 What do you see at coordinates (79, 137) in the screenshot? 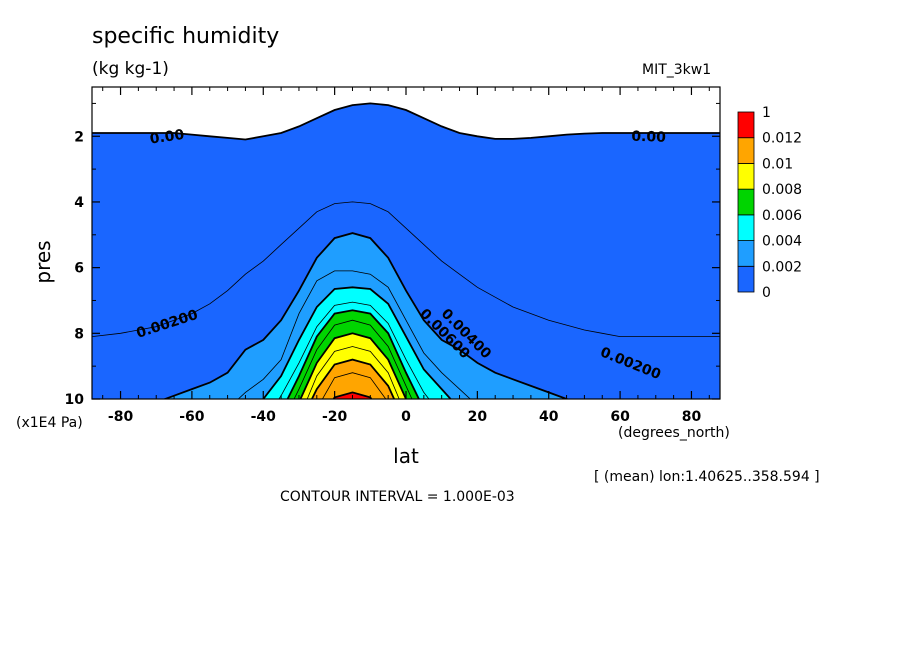
I see `y-tick-label: 2` at bounding box center [79, 137].